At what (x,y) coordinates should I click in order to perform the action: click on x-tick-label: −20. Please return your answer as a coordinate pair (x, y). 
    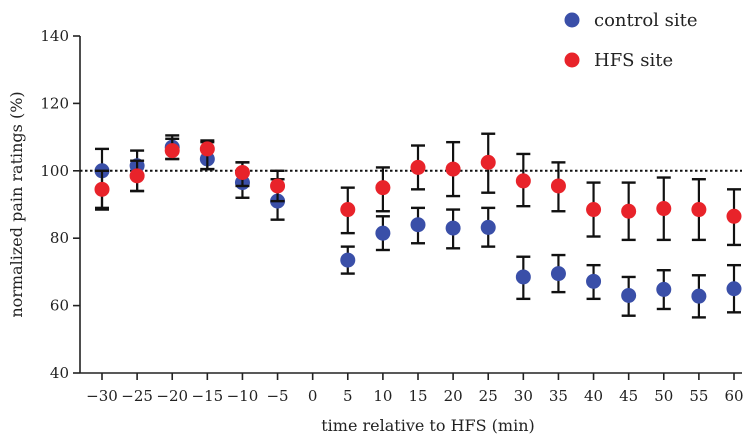
    Looking at the image, I should click on (172, 396).